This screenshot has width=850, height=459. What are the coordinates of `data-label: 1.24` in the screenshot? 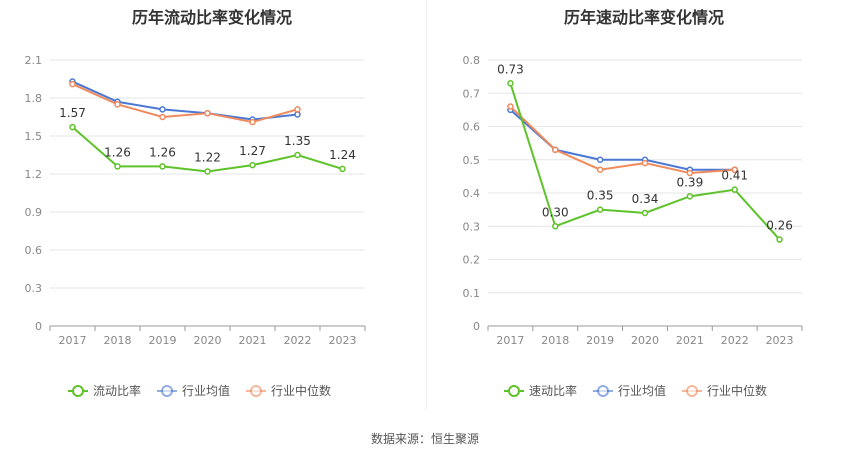 It's located at (342, 155).